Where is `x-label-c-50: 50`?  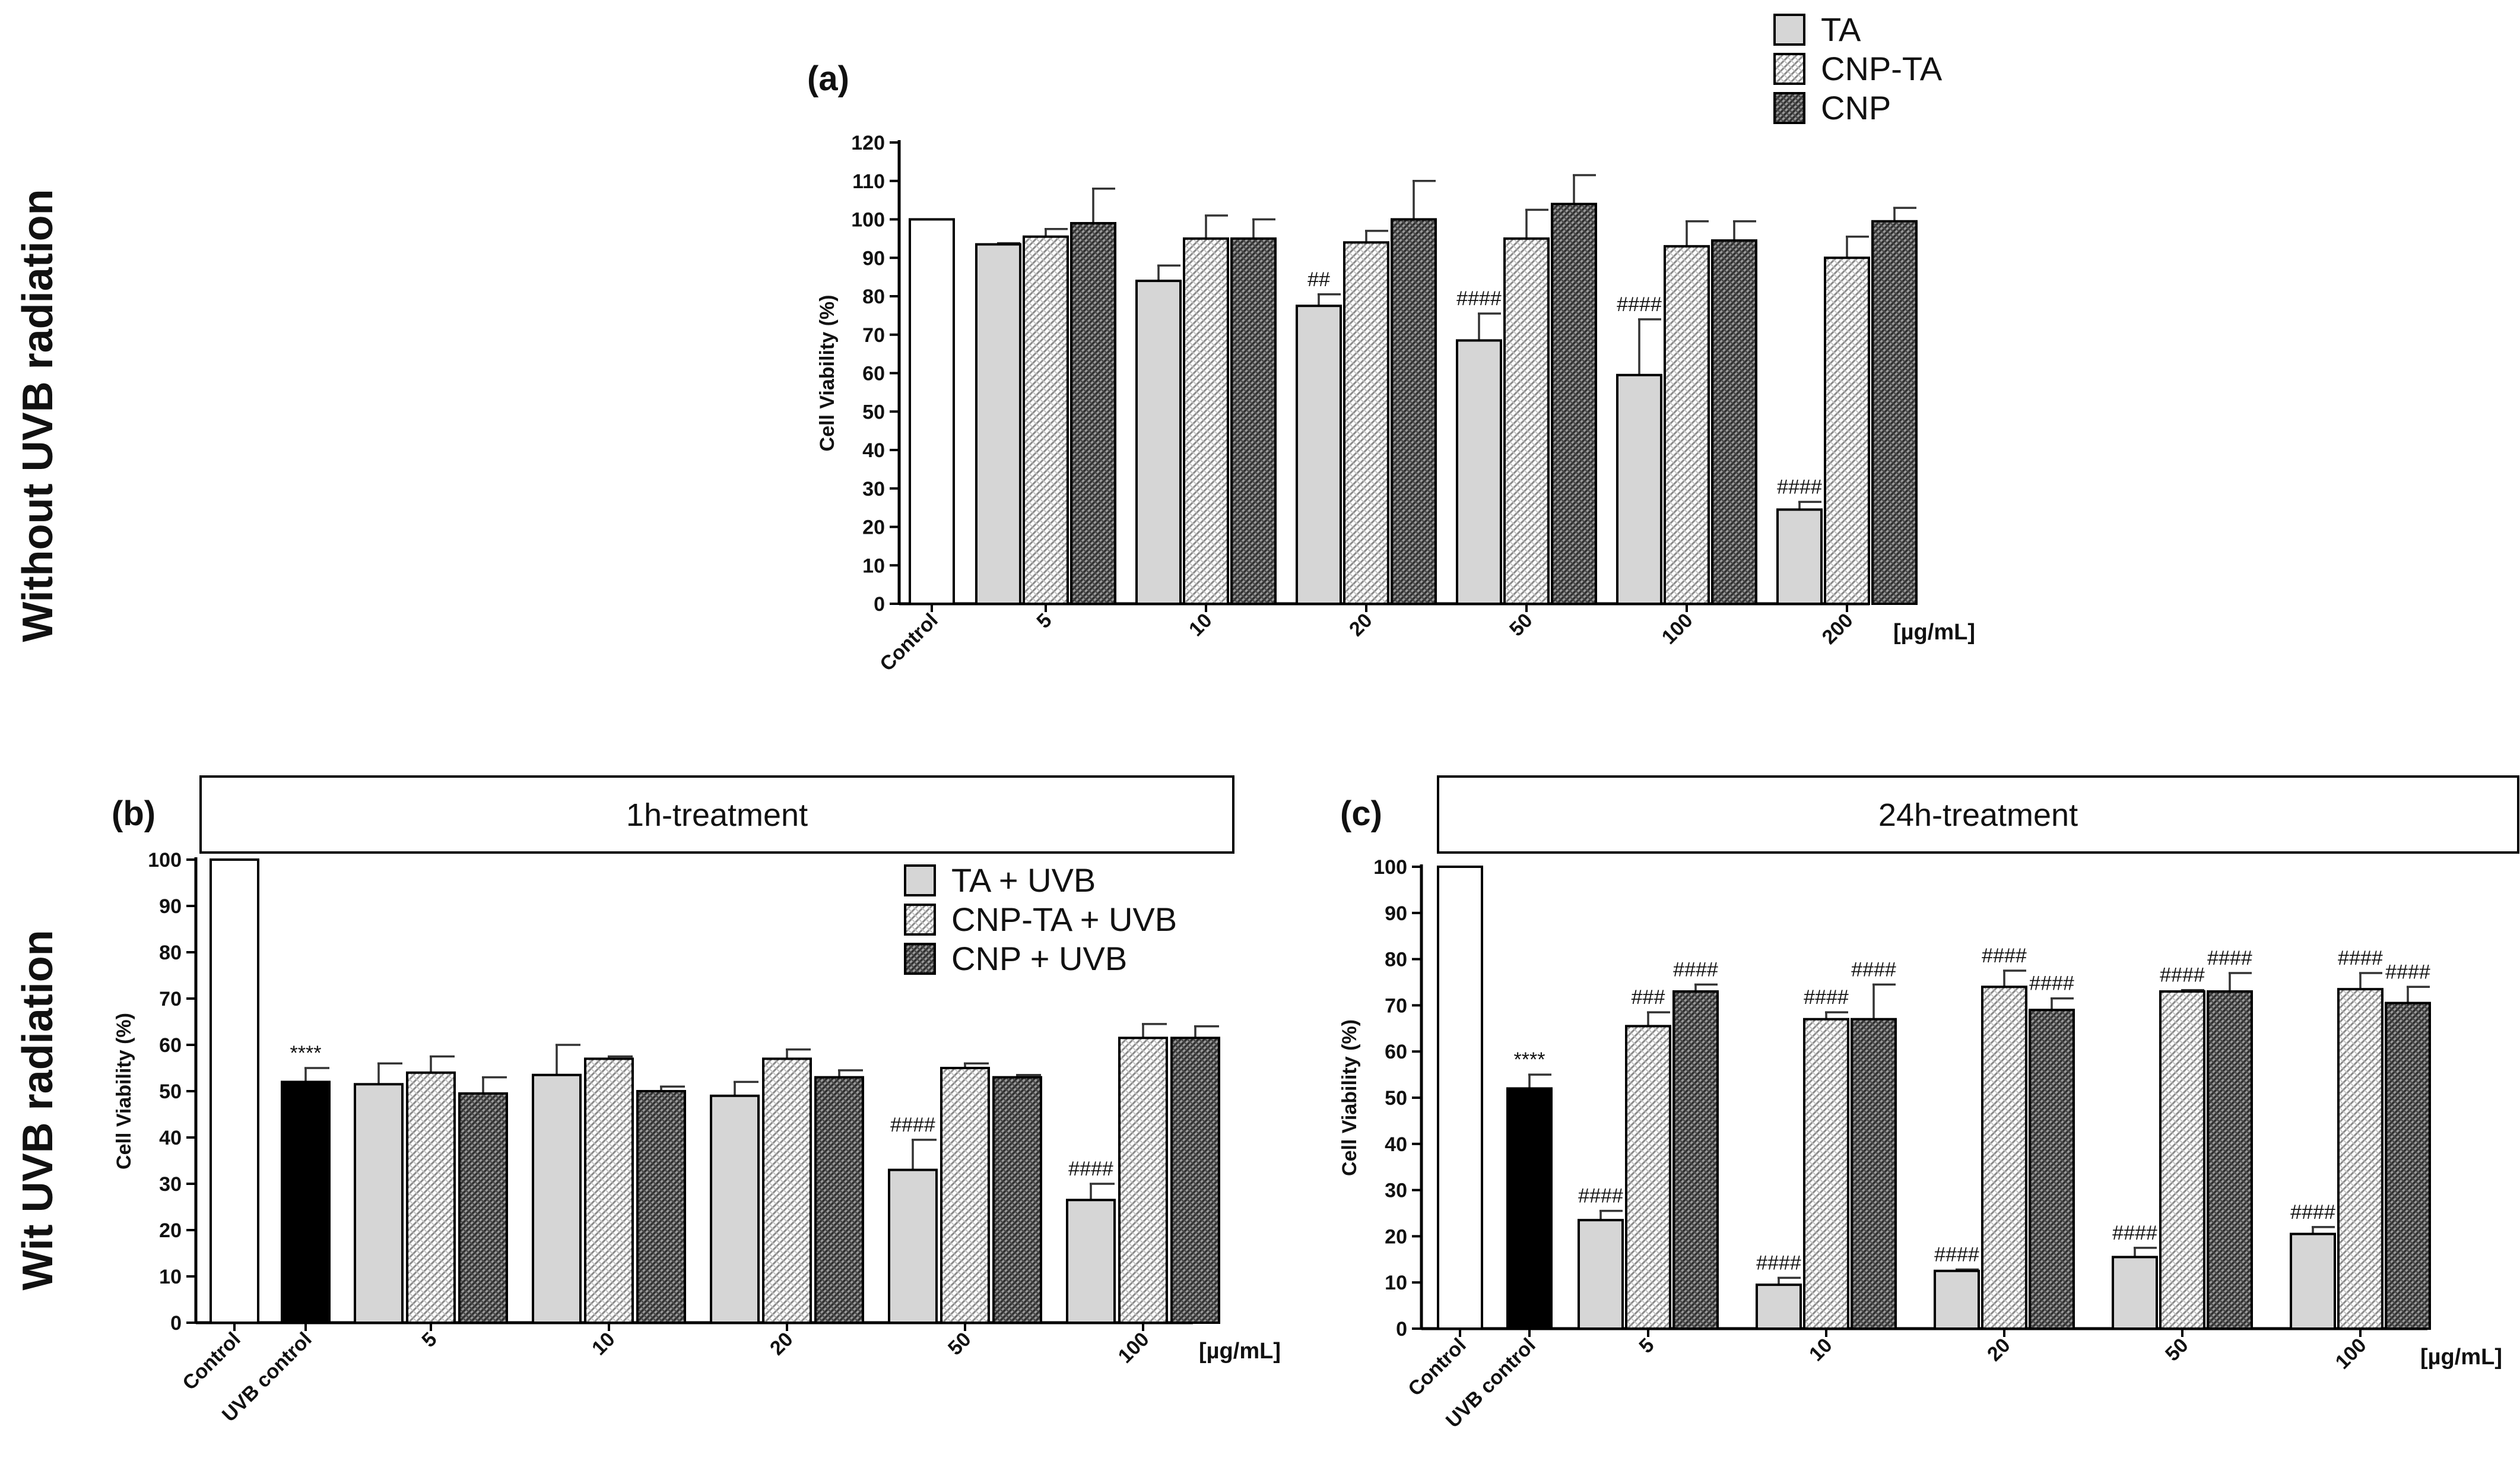 x-label-c-50: 50 is located at coordinates (2177, 1350).